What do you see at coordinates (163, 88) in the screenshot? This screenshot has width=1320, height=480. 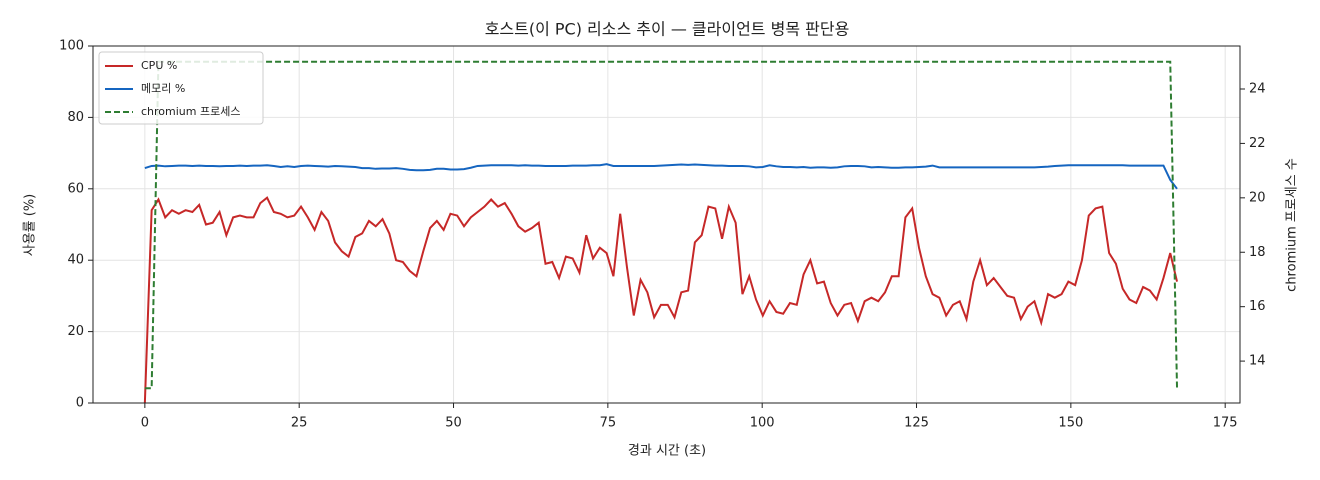 I see `legend-label: 메모리 %` at bounding box center [163, 88].